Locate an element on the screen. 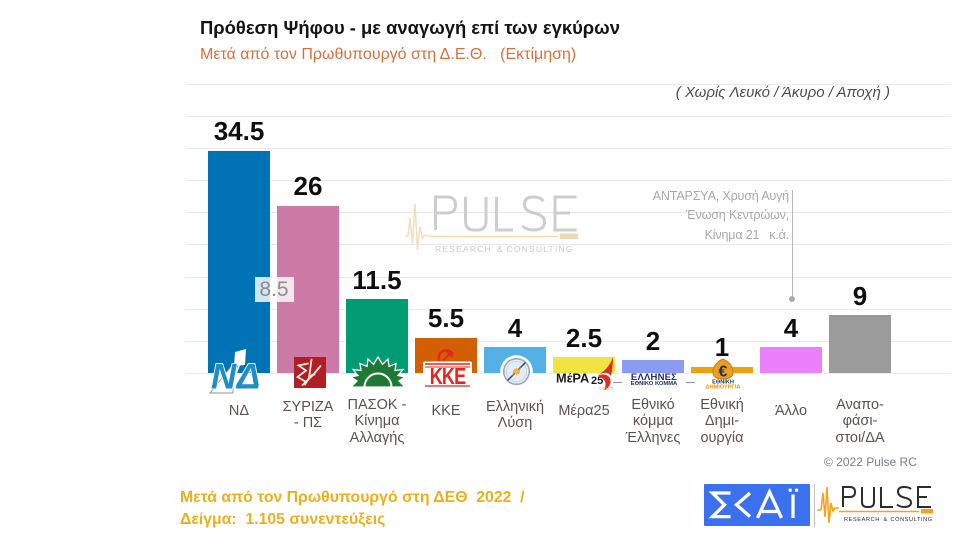  svg-text: ΚΚΕ is located at coordinates (448, 376).